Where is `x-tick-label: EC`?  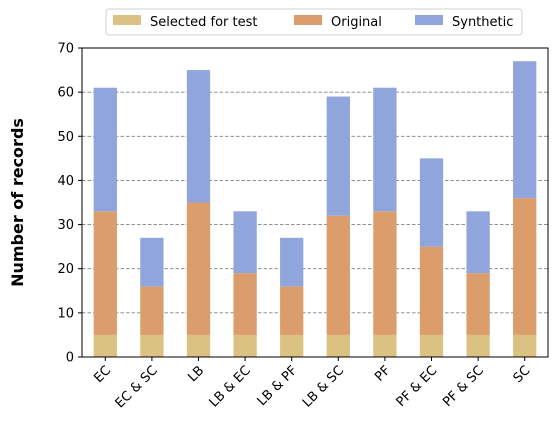 x-tick-label: EC is located at coordinates (102, 374).